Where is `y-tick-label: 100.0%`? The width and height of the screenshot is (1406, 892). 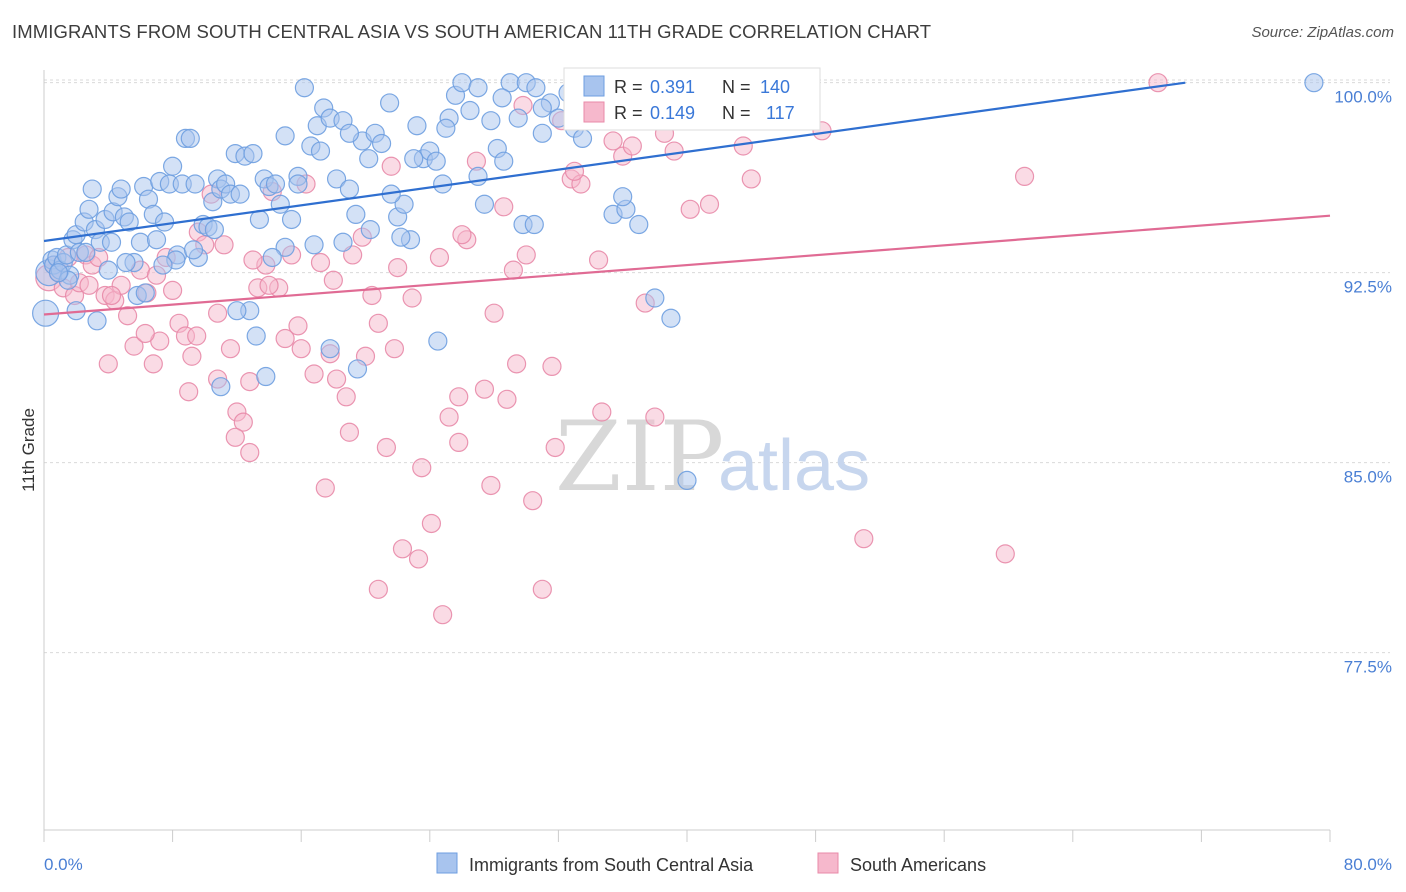
y-tick-label: 100.0% is located at coordinates (1363, 97).